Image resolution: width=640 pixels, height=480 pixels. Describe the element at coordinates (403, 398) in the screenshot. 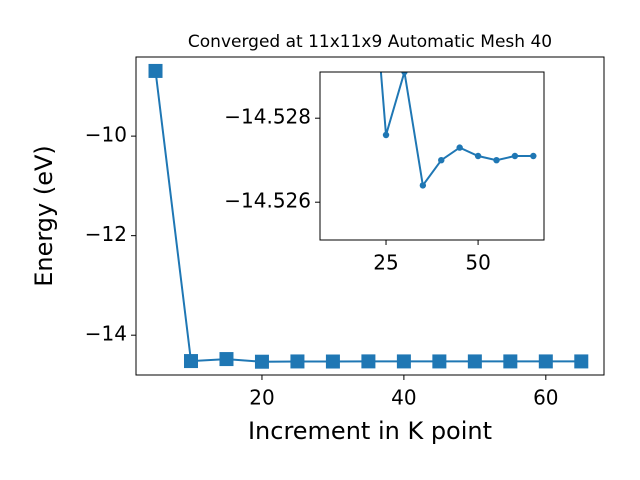

I see `x-tick-label: 40` at that location.